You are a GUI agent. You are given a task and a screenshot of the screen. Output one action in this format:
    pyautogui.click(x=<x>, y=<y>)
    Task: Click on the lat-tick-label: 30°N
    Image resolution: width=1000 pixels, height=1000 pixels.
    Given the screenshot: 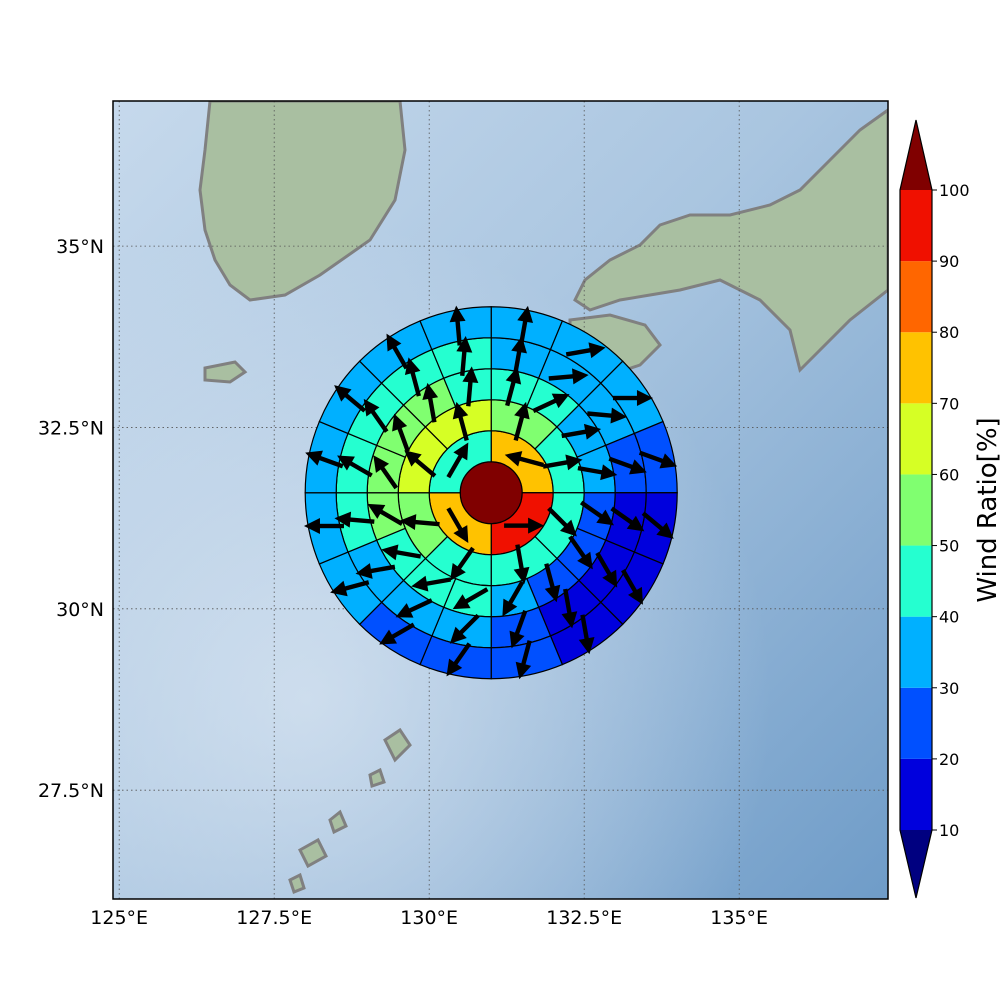 What is the action you would take?
    pyautogui.click(x=80, y=610)
    